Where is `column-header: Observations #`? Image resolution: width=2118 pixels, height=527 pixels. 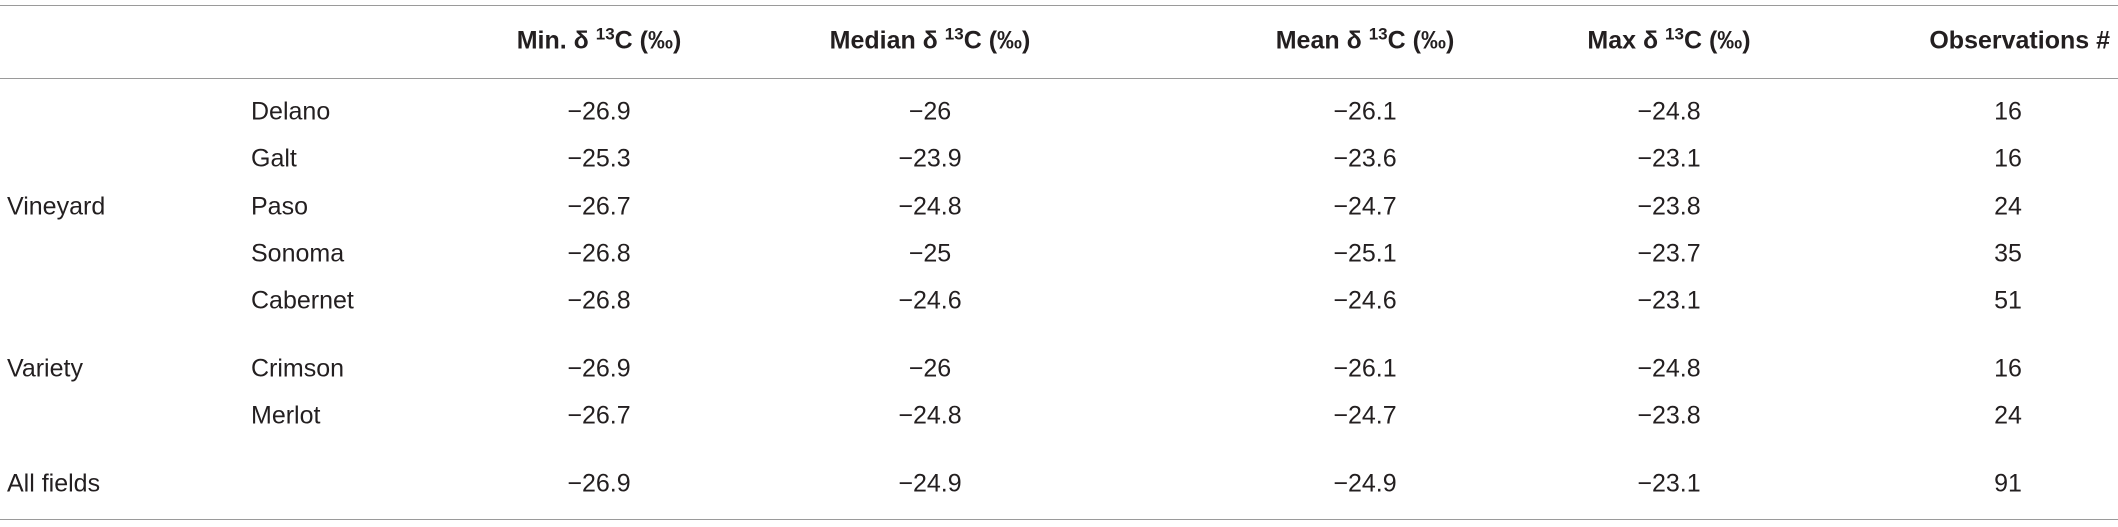 column-header: Observations # is located at coordinates (2019, 40).